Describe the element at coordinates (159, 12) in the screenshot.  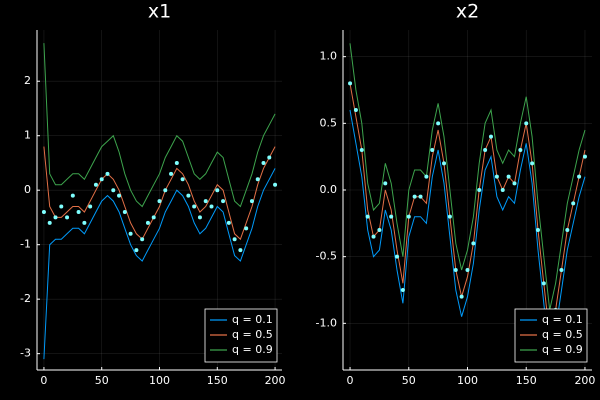
I see `chart-title: x1` at that location.